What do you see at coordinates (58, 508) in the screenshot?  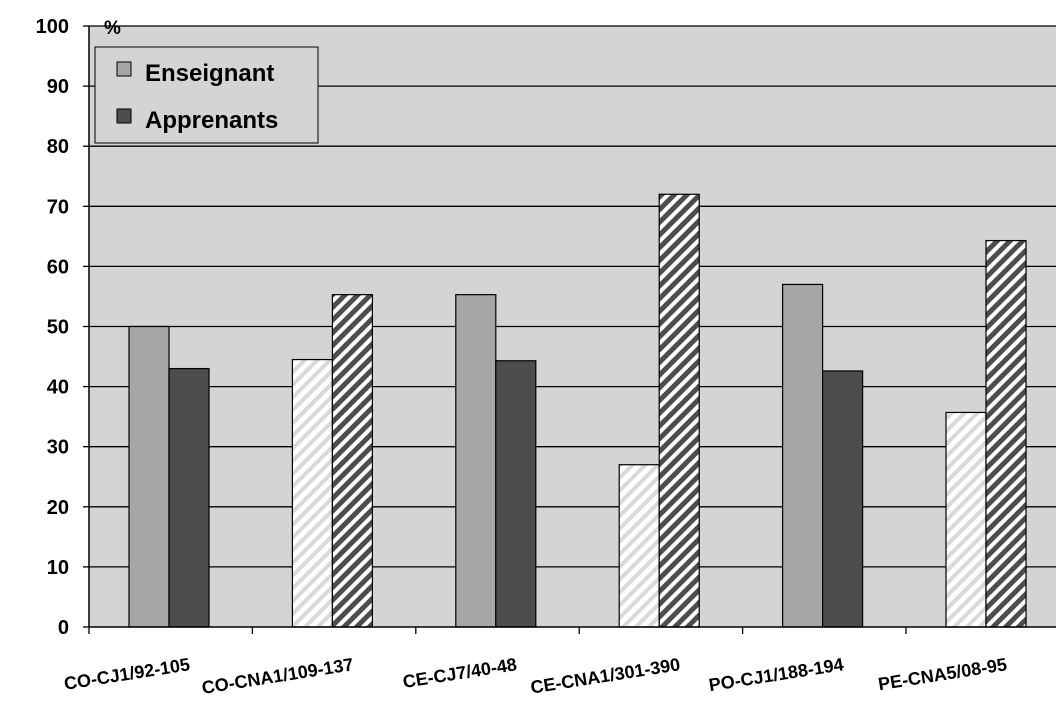 I see `y-tick-label: 20` at bounding box center [58, 508].